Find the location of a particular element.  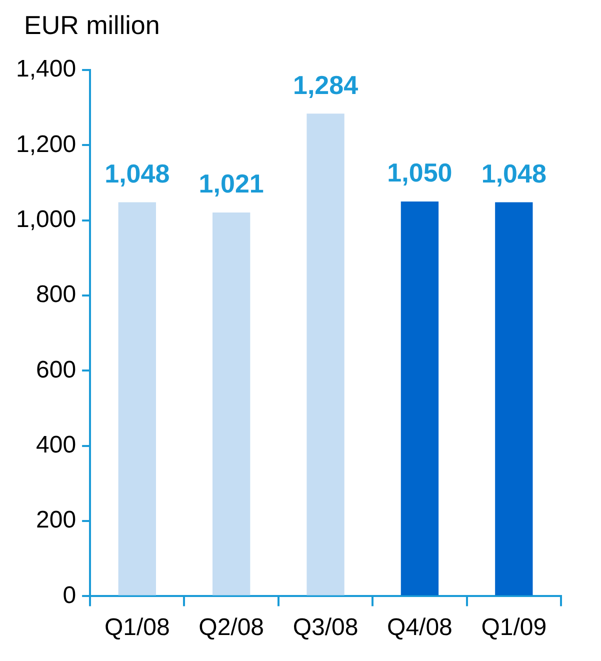

y-tick-label: 800 is located at coordinates (56, 294).